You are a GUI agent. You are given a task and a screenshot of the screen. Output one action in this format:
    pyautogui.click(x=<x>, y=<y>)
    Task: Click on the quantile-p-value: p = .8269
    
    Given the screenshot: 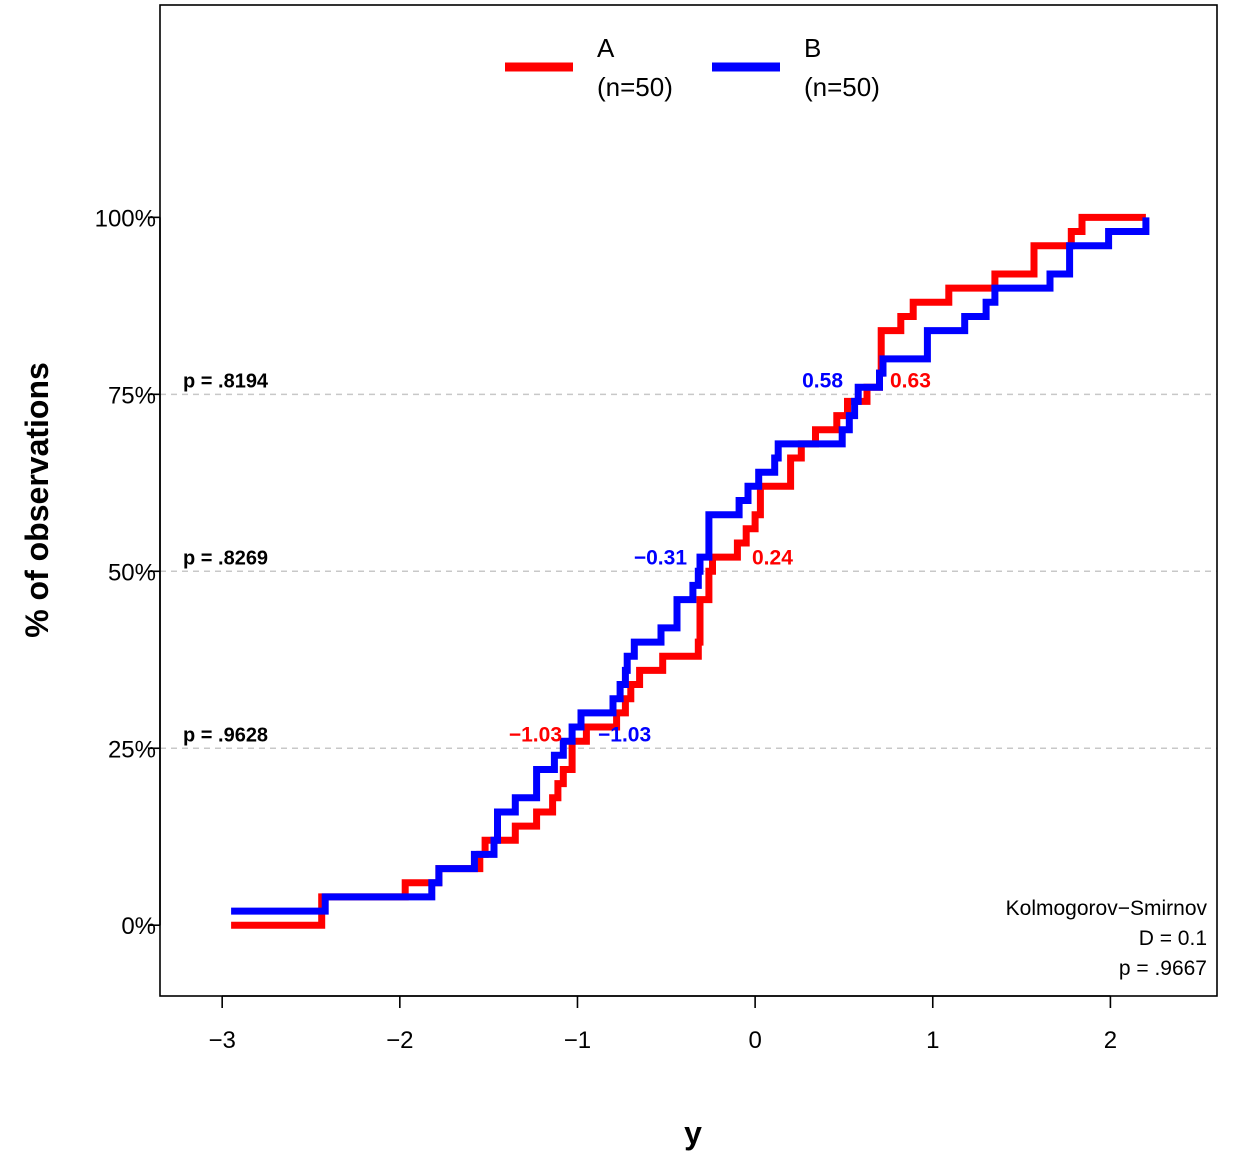 What is the action you would take?
    pyautogui.click(x=225, y=558)
    